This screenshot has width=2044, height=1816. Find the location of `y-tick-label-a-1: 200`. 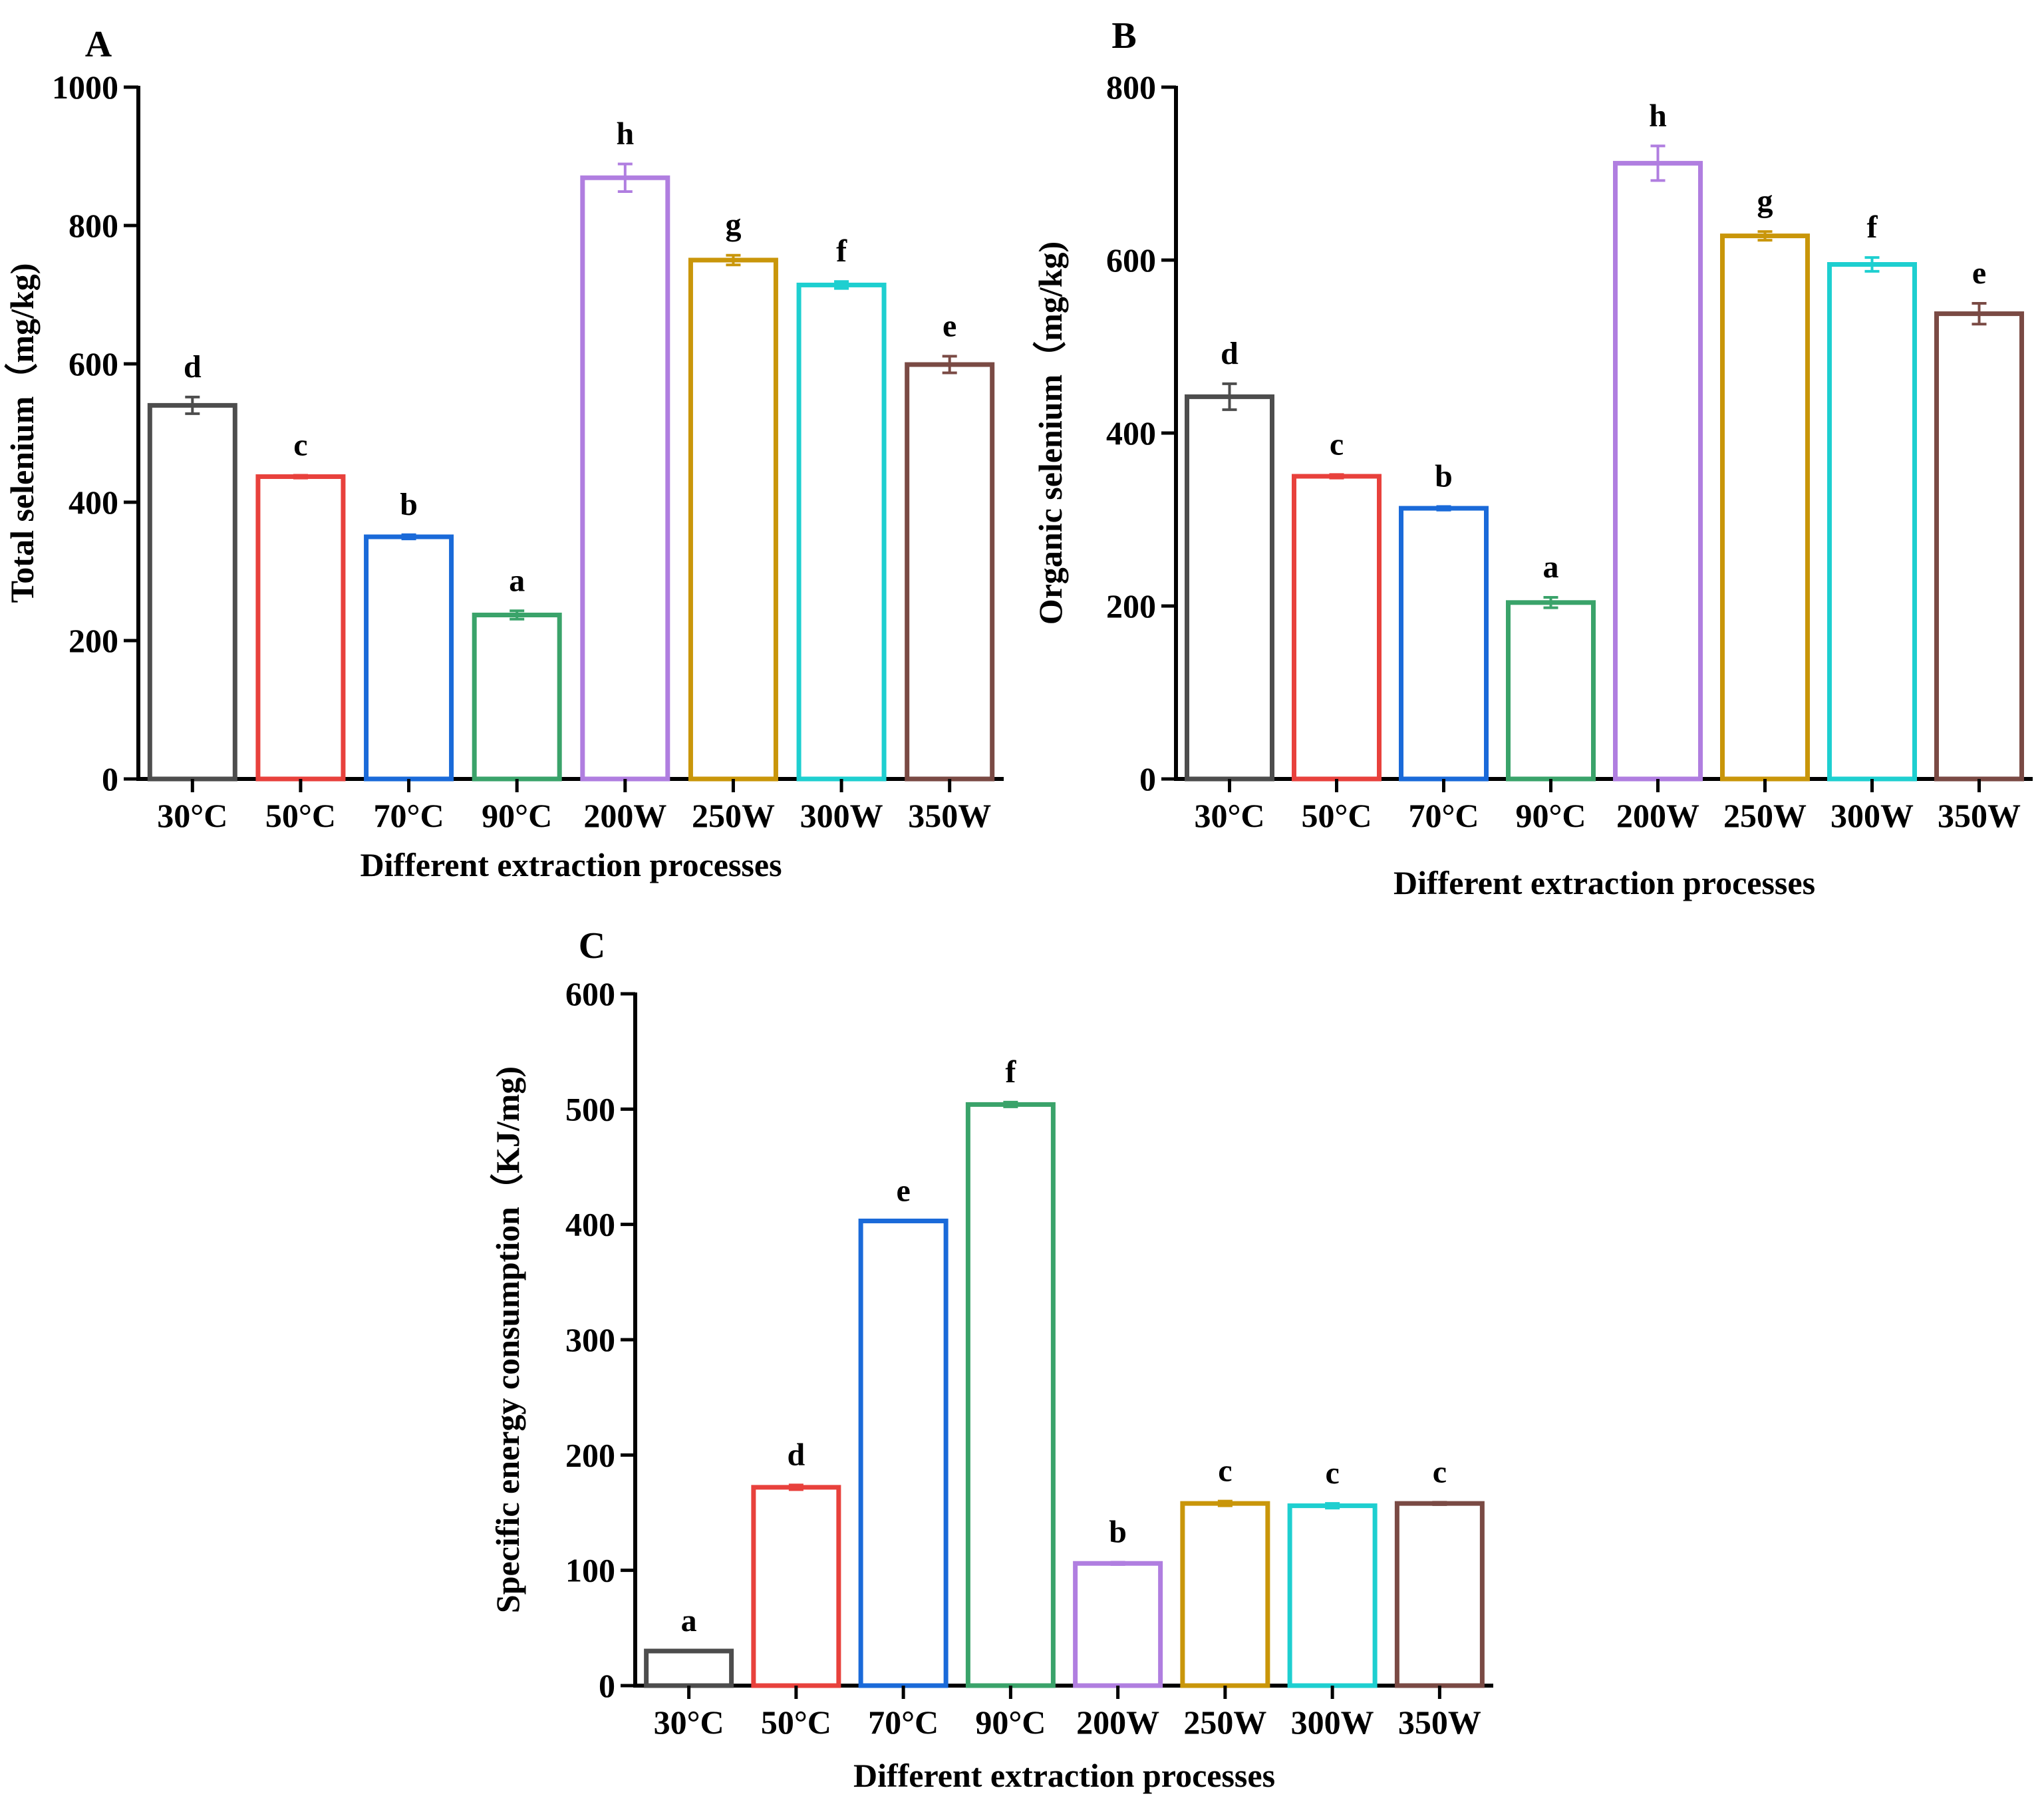

y-tick-label-a-1: 200 is located at coordinates (93, 640).